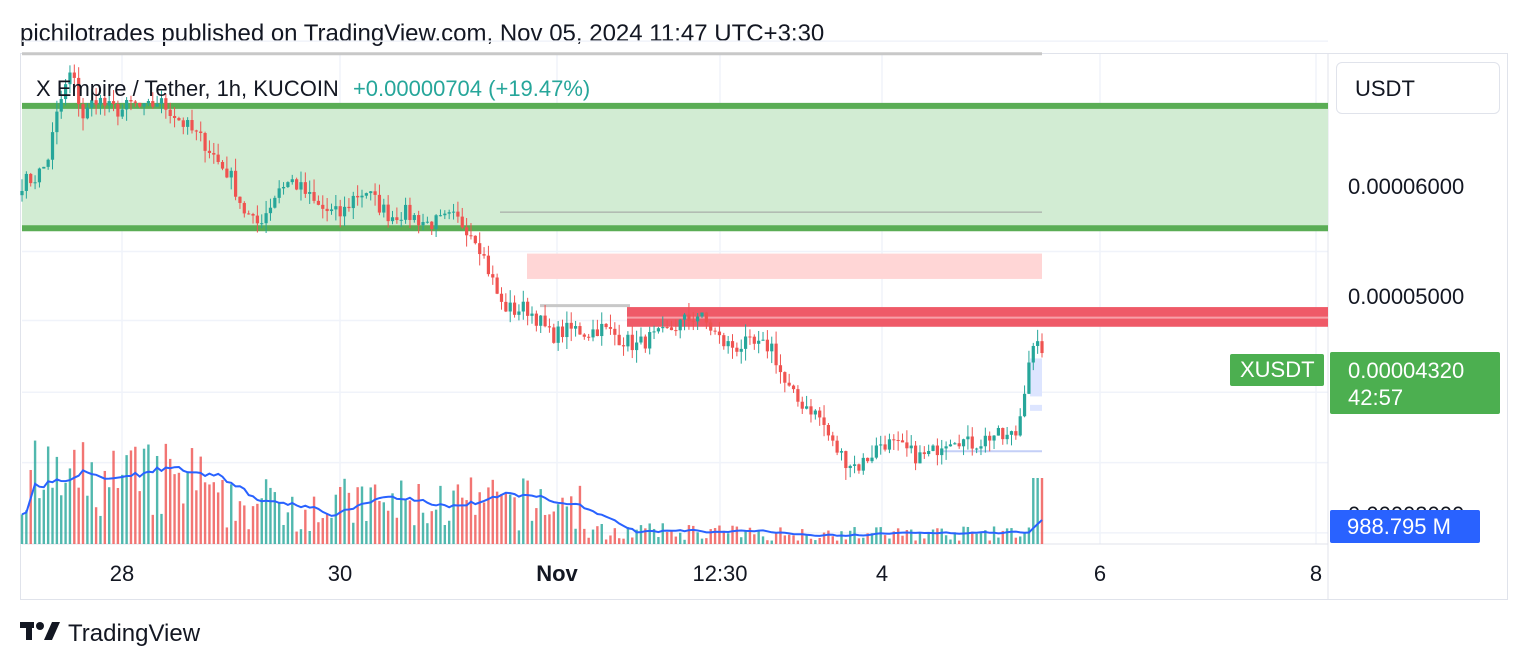 The width and height of the screenshot is (1528, 670). Describe the element at coordinates (784, 266) in the screenshot. I see `red-zone` at that location.